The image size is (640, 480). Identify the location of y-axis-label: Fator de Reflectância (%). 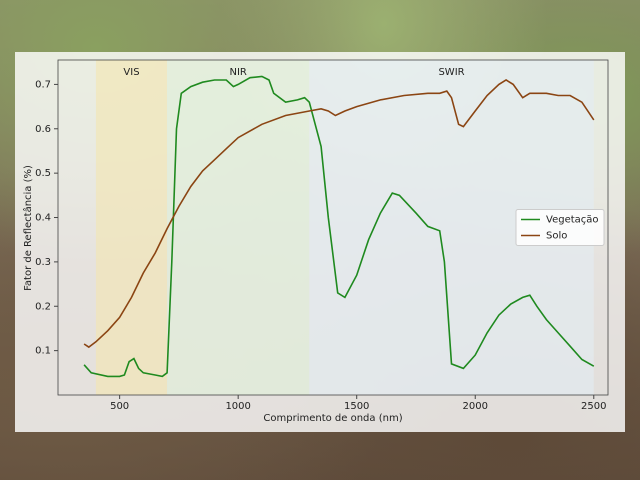
(28, 228).